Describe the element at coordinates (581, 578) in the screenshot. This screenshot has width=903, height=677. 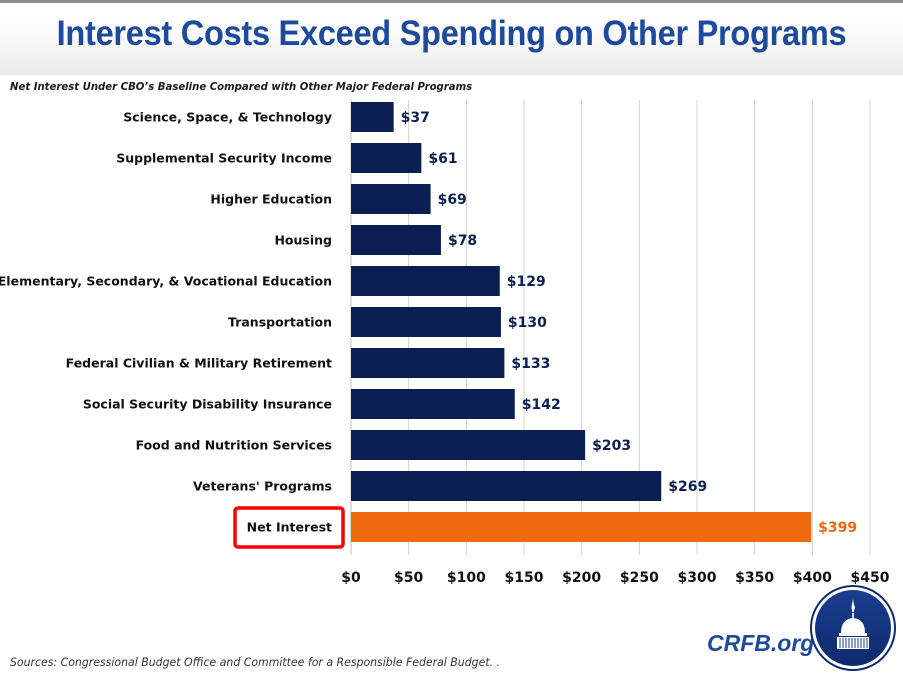
I see `x-tick-label: $200` at that location.